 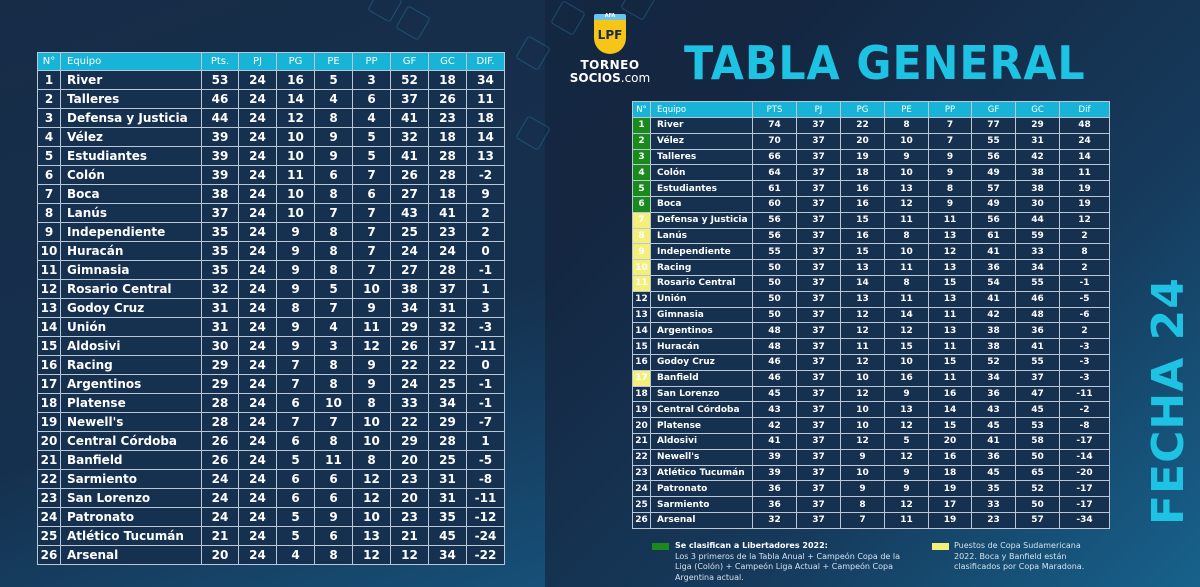 I want to click on goals-against-cell: 55, so click(x=1037, y=283).